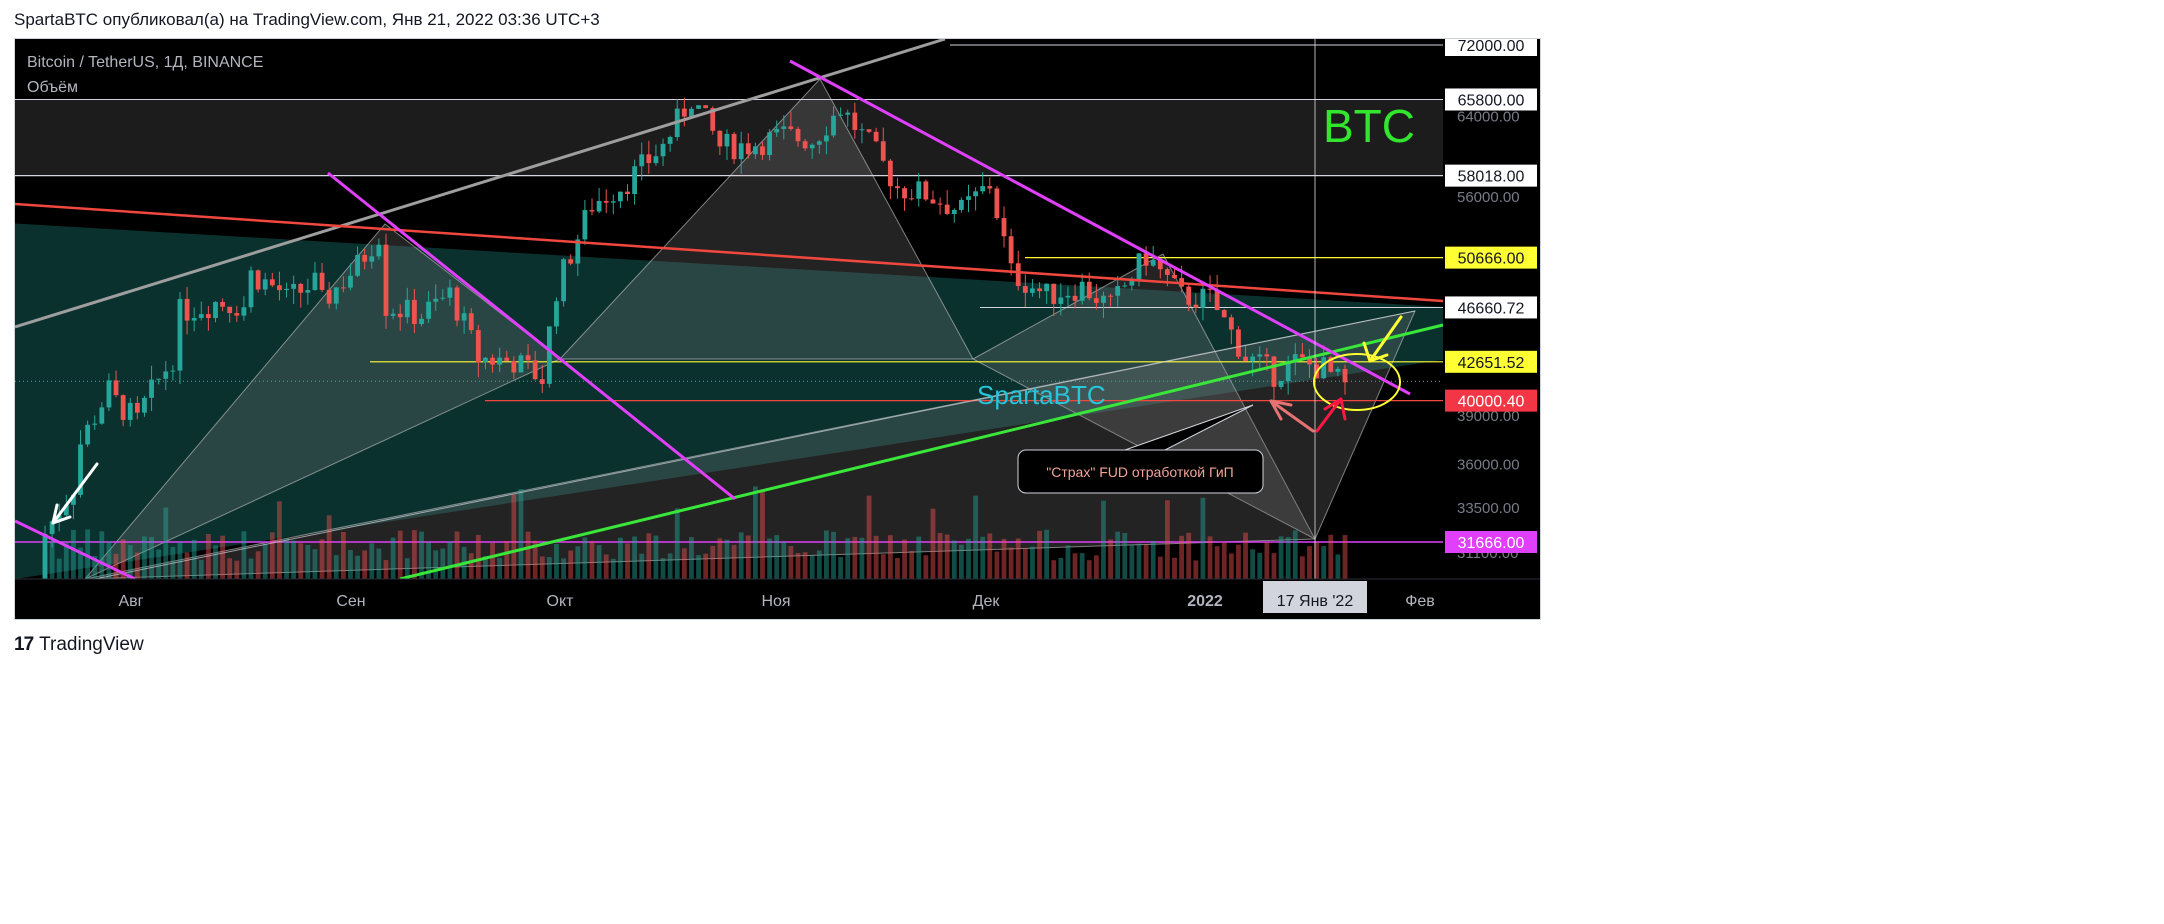 The image size is (2164, 924). I want to click on pink-arrow-icon, so click(1292, 416).